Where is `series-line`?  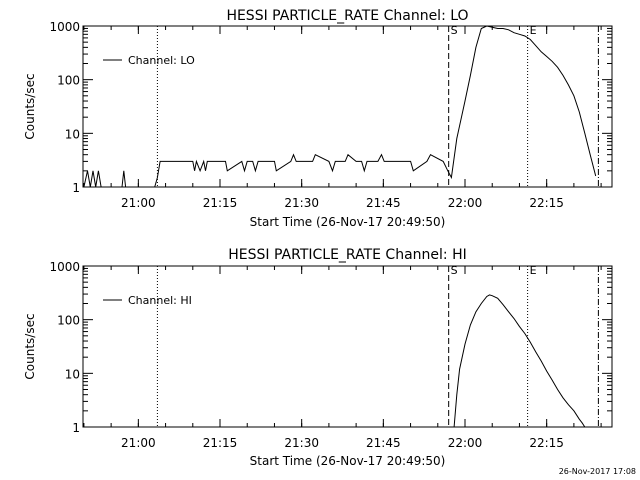
series-line is located at coordinates (519, 361).